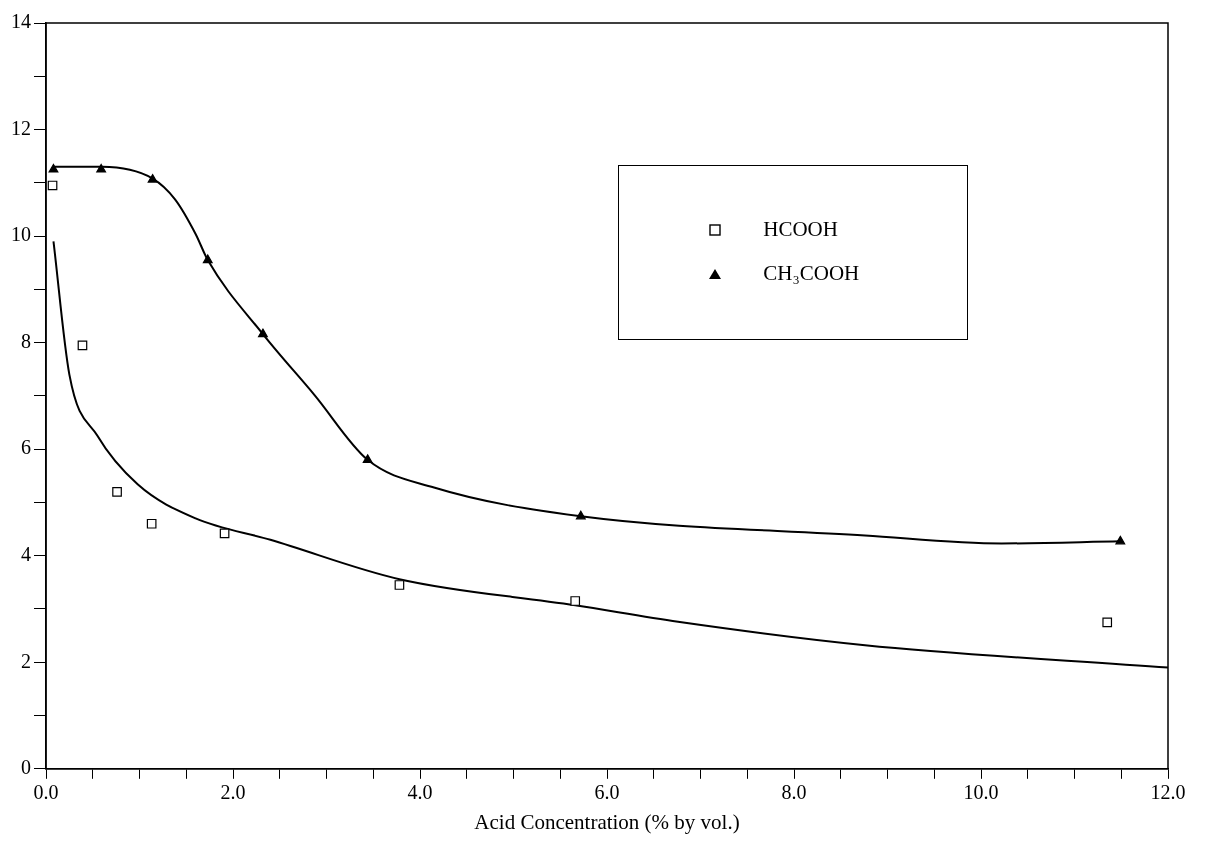 The image size is (1212, 854). I want to click on x-tick-label: 8.0, so click(794, 792).